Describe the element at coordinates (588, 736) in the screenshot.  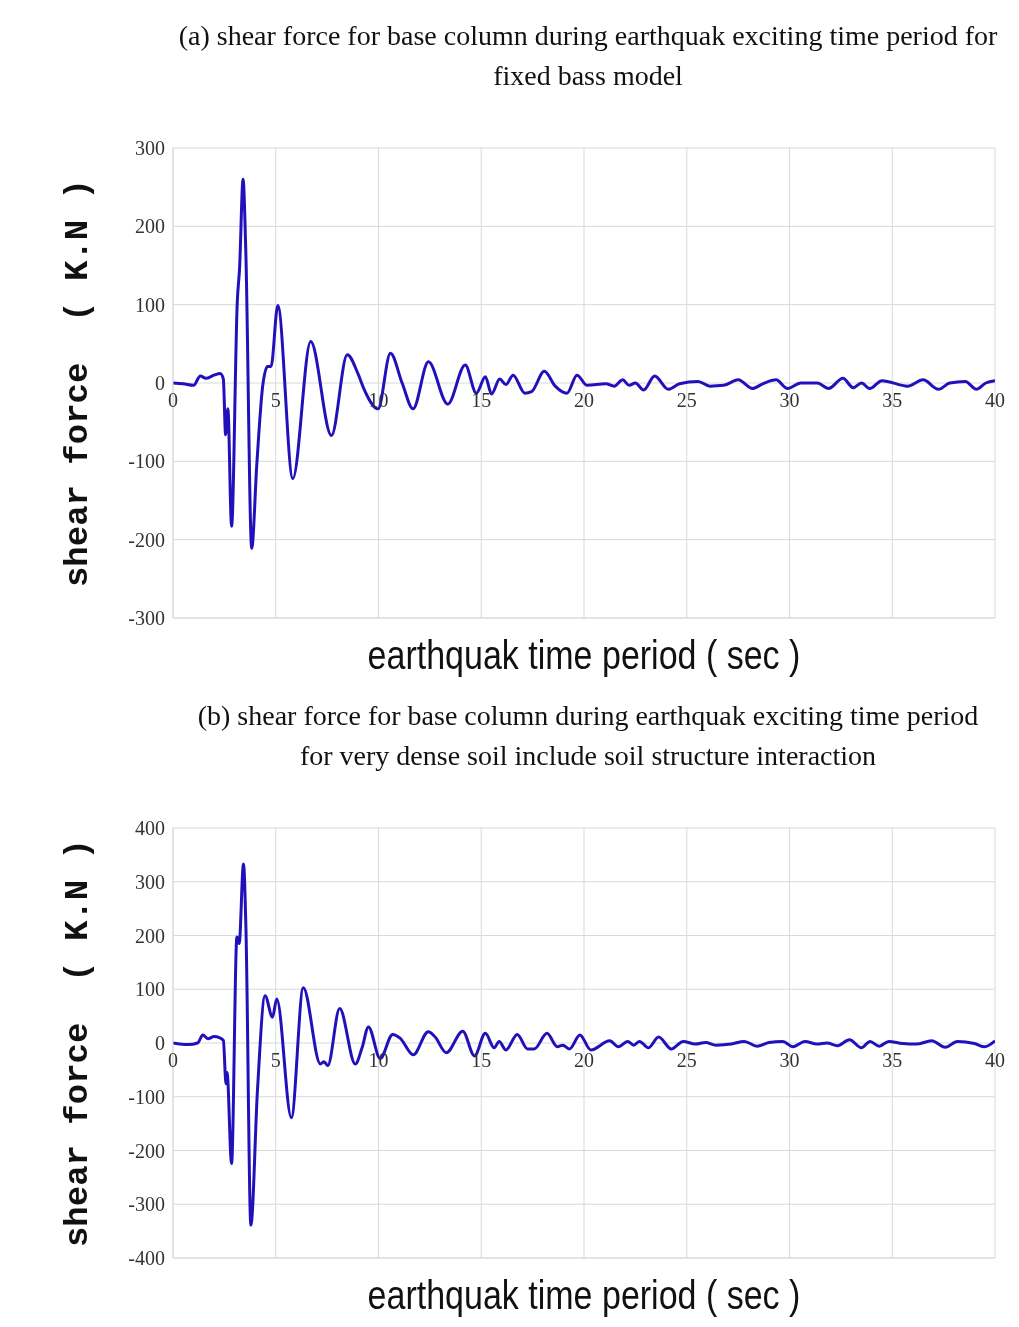
I see `chart-title: (b) shear force for base column during earthquak exciting time period for very dense soil include soil structure interaction` at that location.